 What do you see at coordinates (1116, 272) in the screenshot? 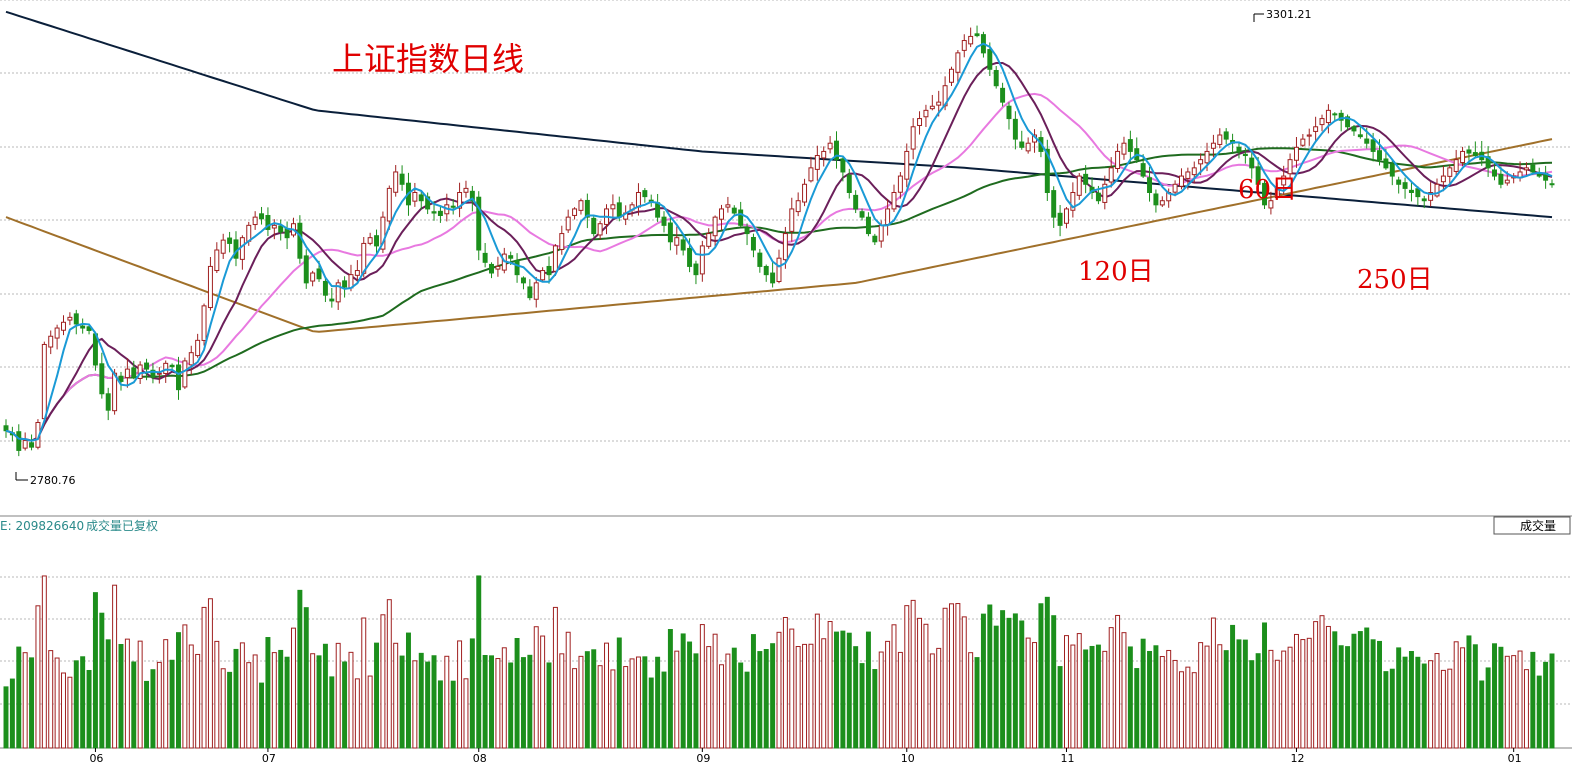
I see `ma120-label: 120日` at bounding box center [1116, 272].